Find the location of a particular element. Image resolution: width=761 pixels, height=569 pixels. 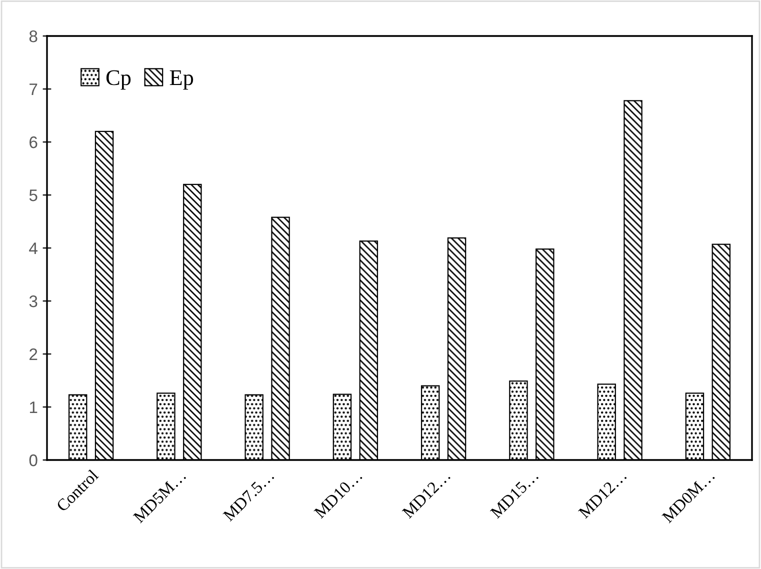

y-tick-label: 6 is located at coordinates (34, 142).